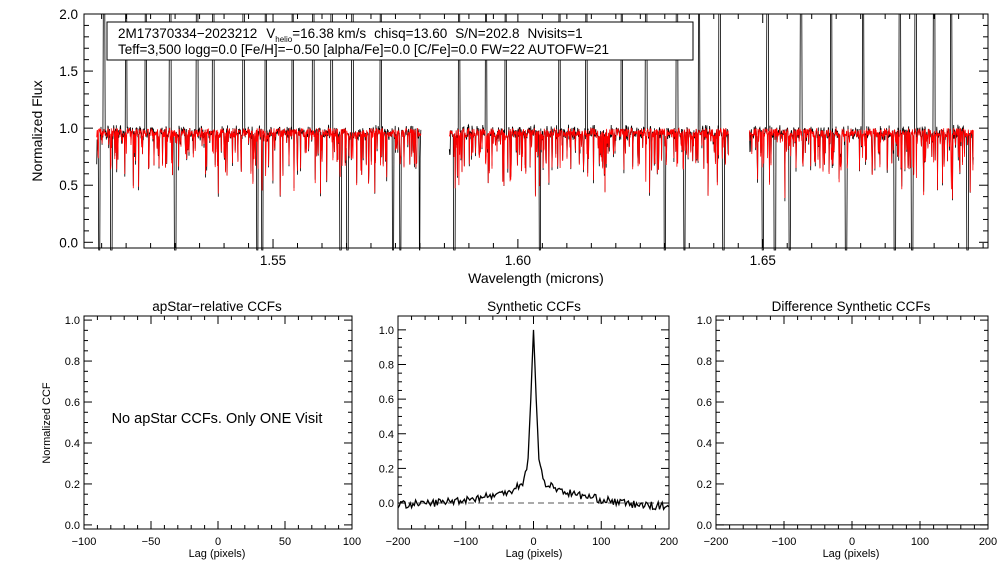  I want to click on star-id: 2M17370334−2023212, so click(187, 33).